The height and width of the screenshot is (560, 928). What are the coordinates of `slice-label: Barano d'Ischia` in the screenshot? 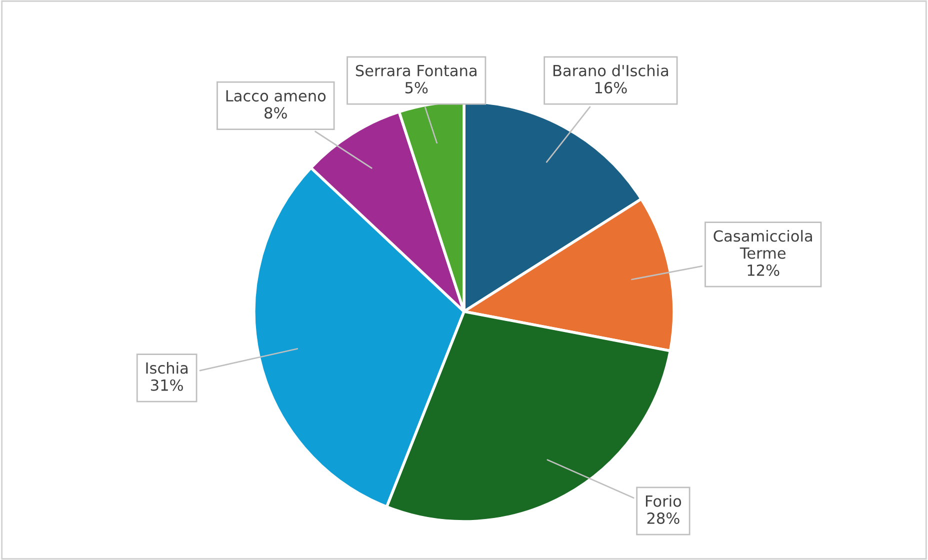 It's located at (610, 70).